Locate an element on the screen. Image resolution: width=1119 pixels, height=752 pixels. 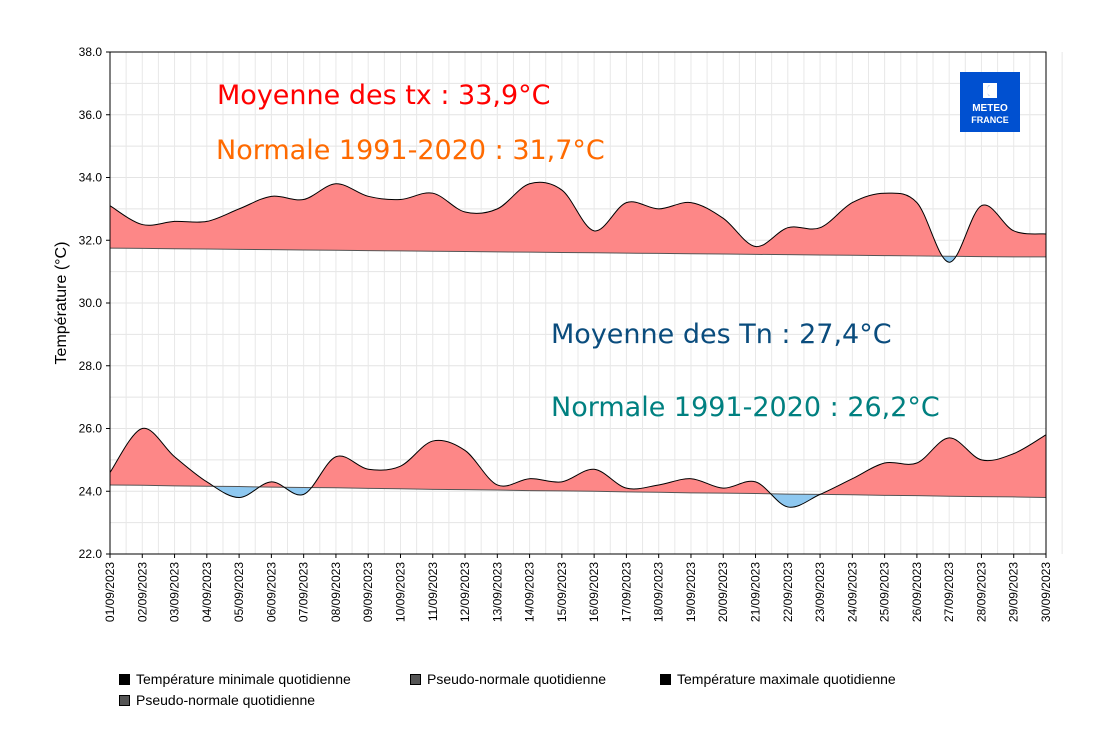
x-tick-label: 11/09/2023 is located at coordinates (433, 591).